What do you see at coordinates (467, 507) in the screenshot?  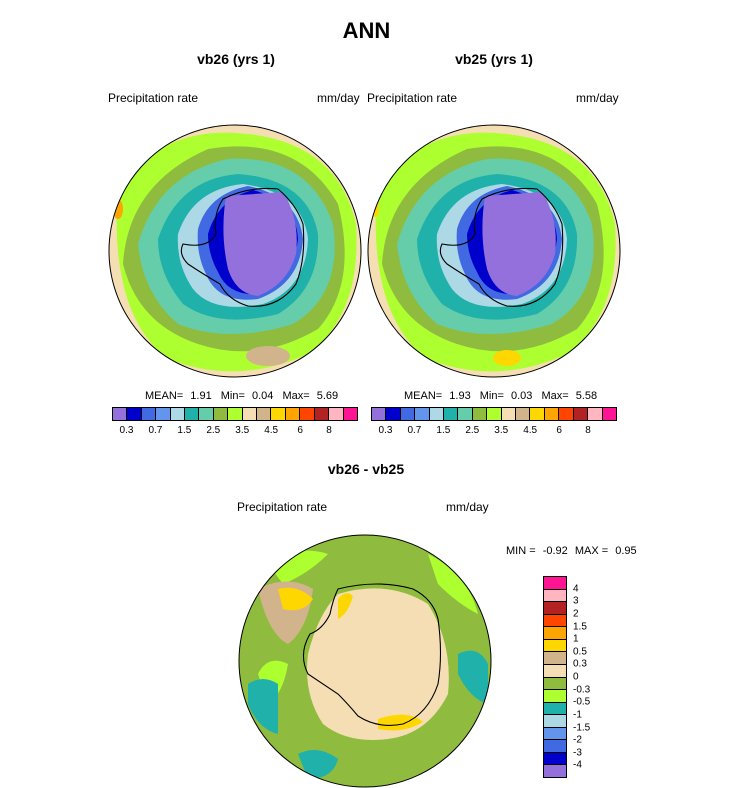 I see `panel-units-diff: mm/day` at bounding box center [467, 507].